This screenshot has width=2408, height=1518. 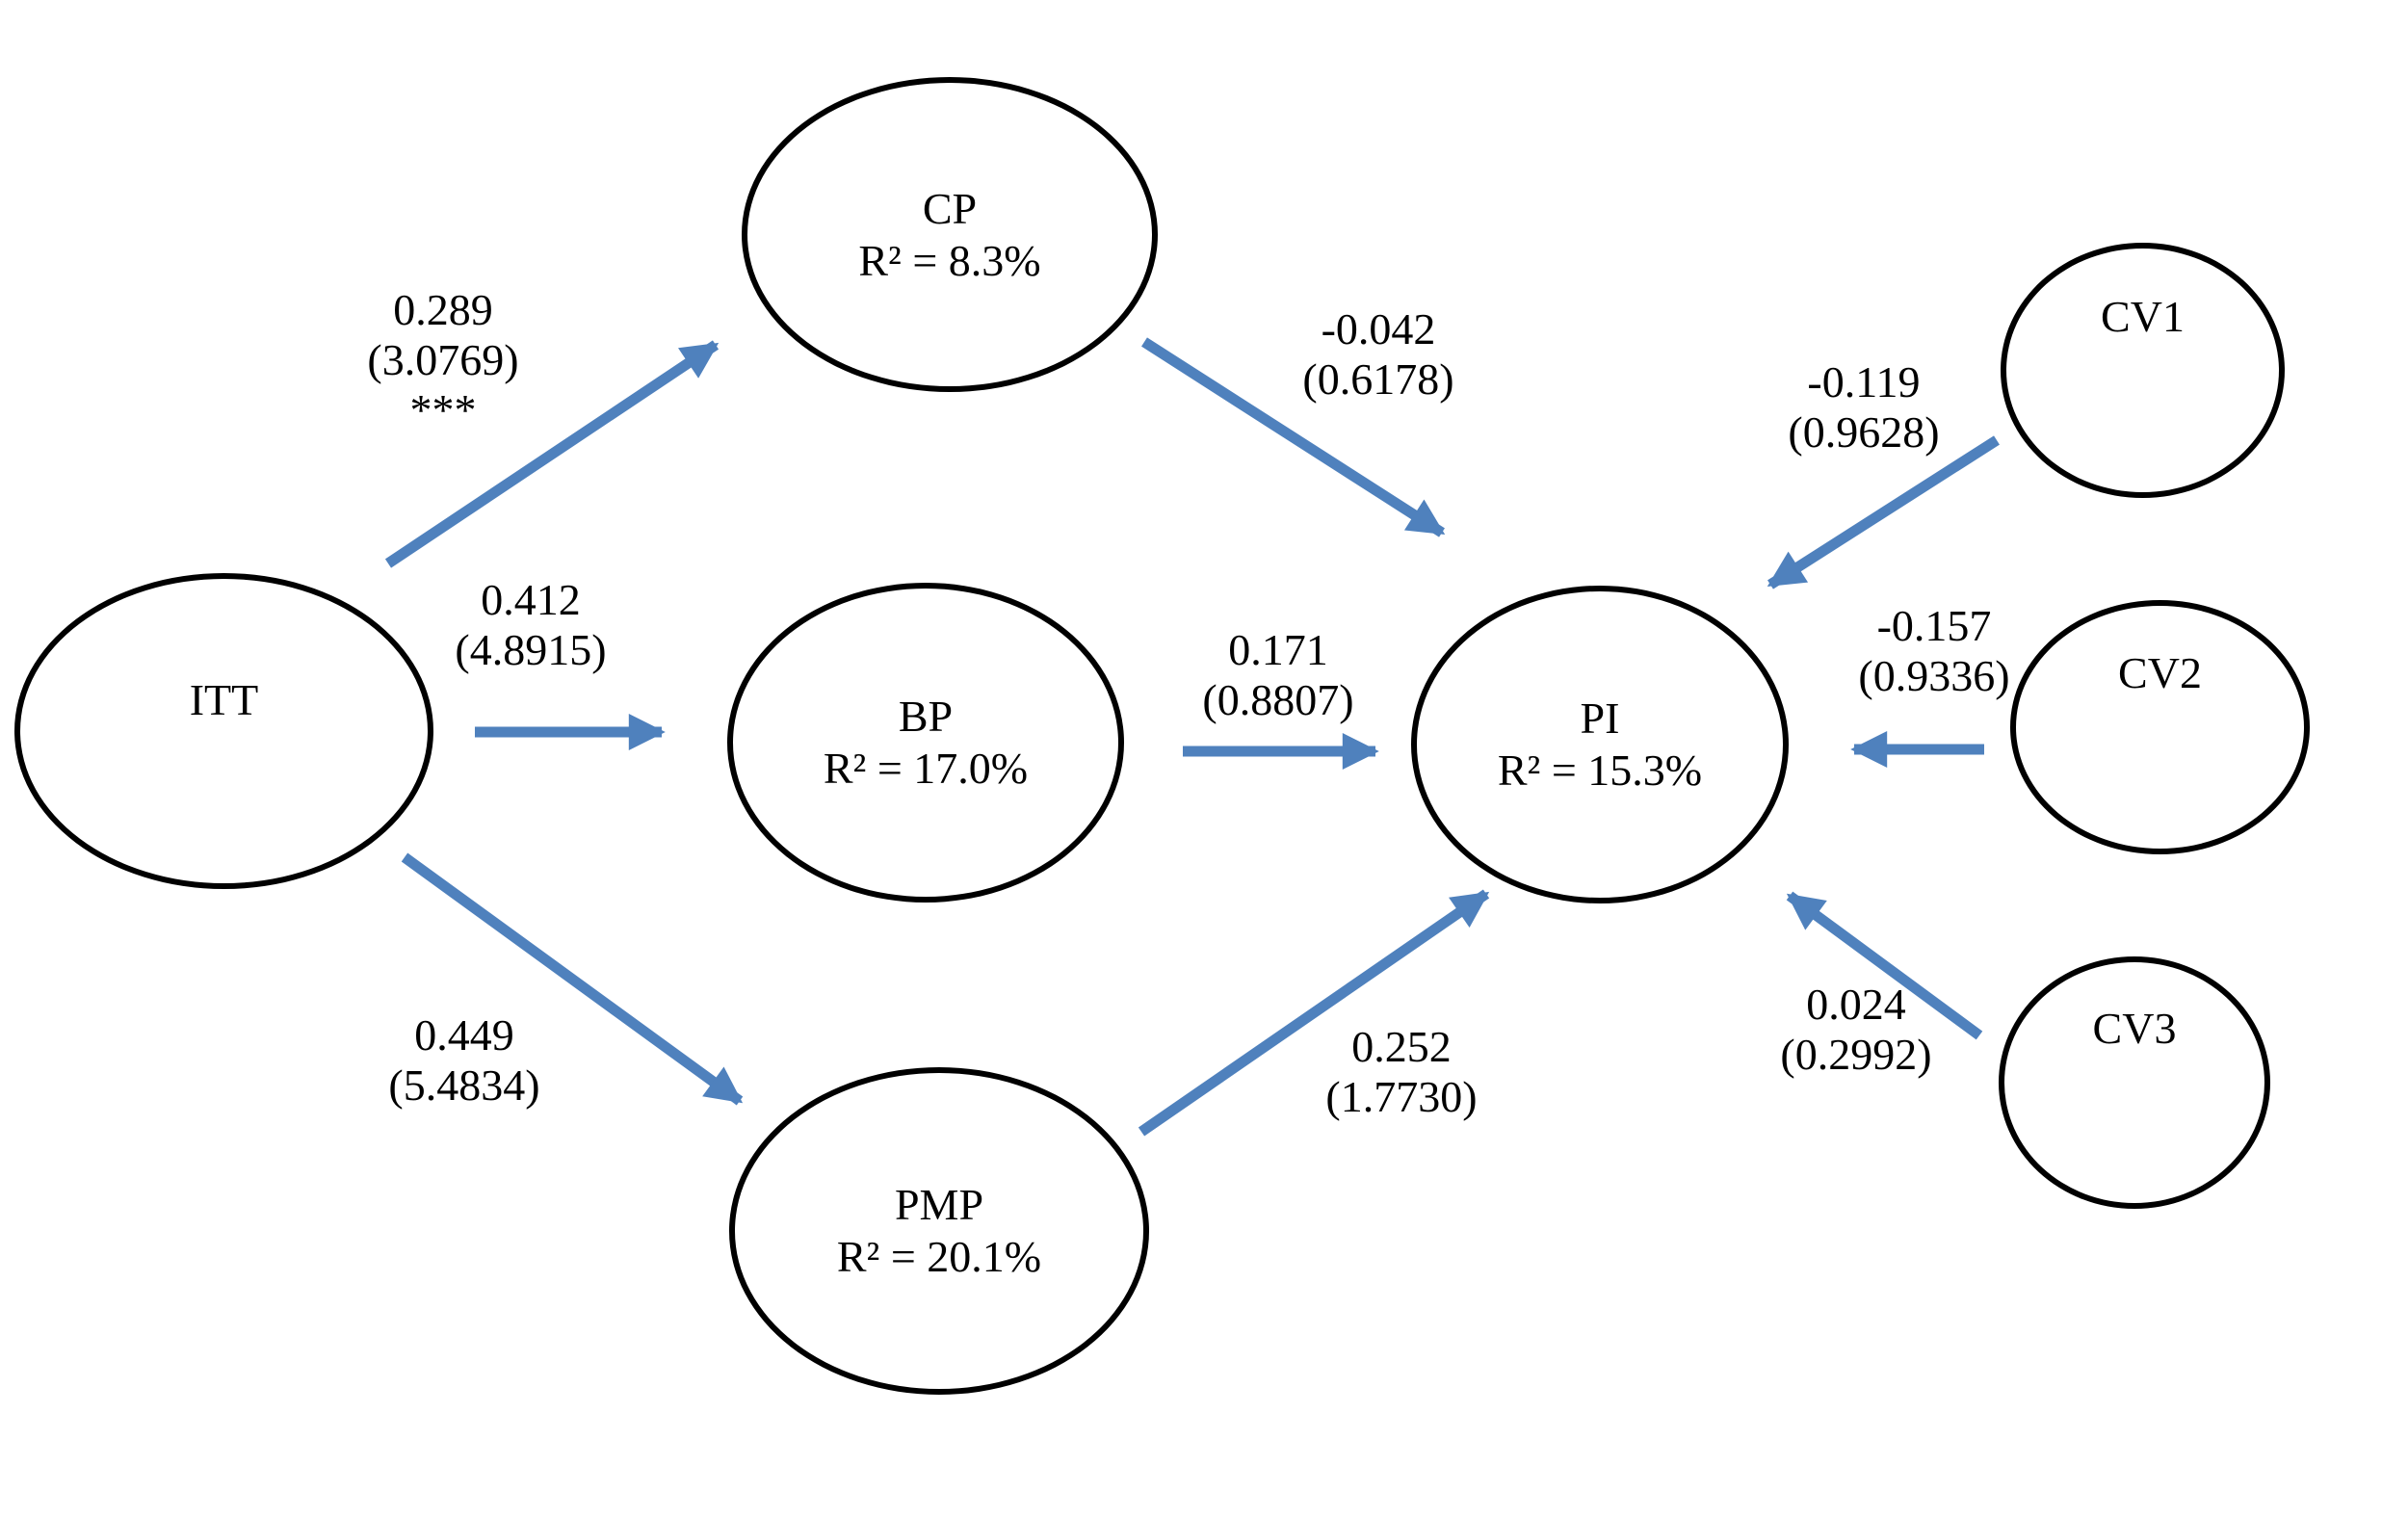 What do you see at coordinates (1600, 744) in the screenshot?
I see `node-pi: PI R² = 15.3%` at bounding box center [1600, 744].